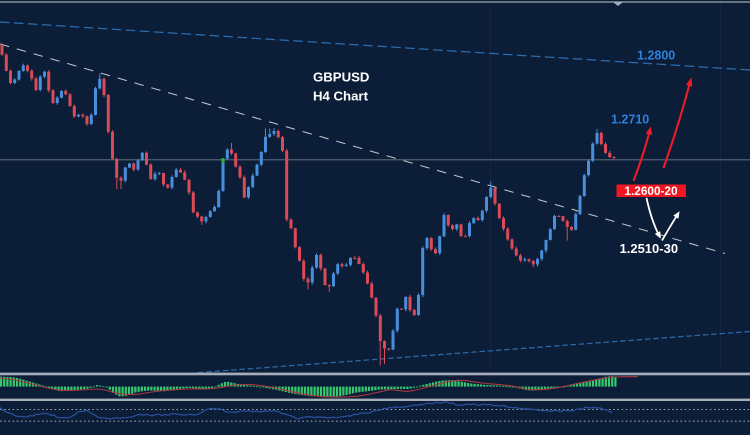 This screenshot has height=435, width=750. I want to click on svg-text: H4 Chart, so click(341, 96).